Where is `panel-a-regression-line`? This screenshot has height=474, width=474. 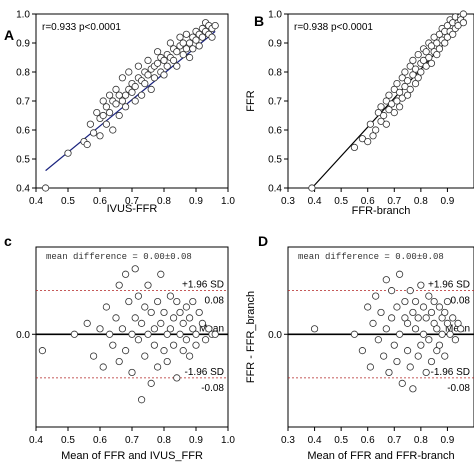
panel-a-regression-line is located at coordinates (130, 101).